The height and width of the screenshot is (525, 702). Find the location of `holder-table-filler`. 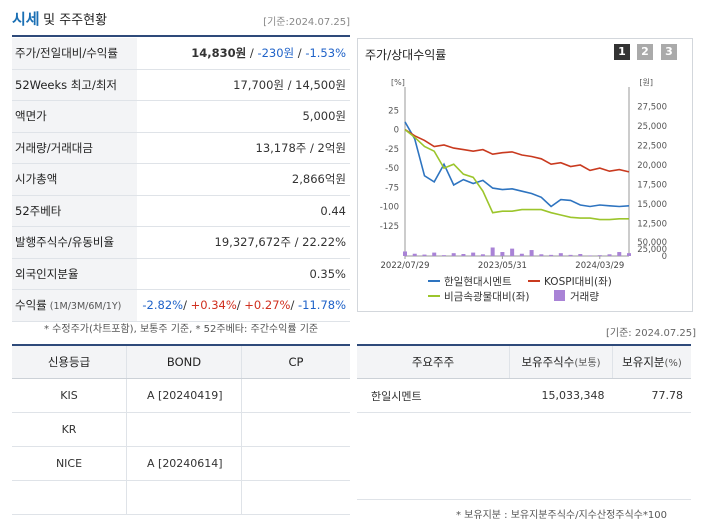

holder-table-filler is located at coordinates (524, 454).